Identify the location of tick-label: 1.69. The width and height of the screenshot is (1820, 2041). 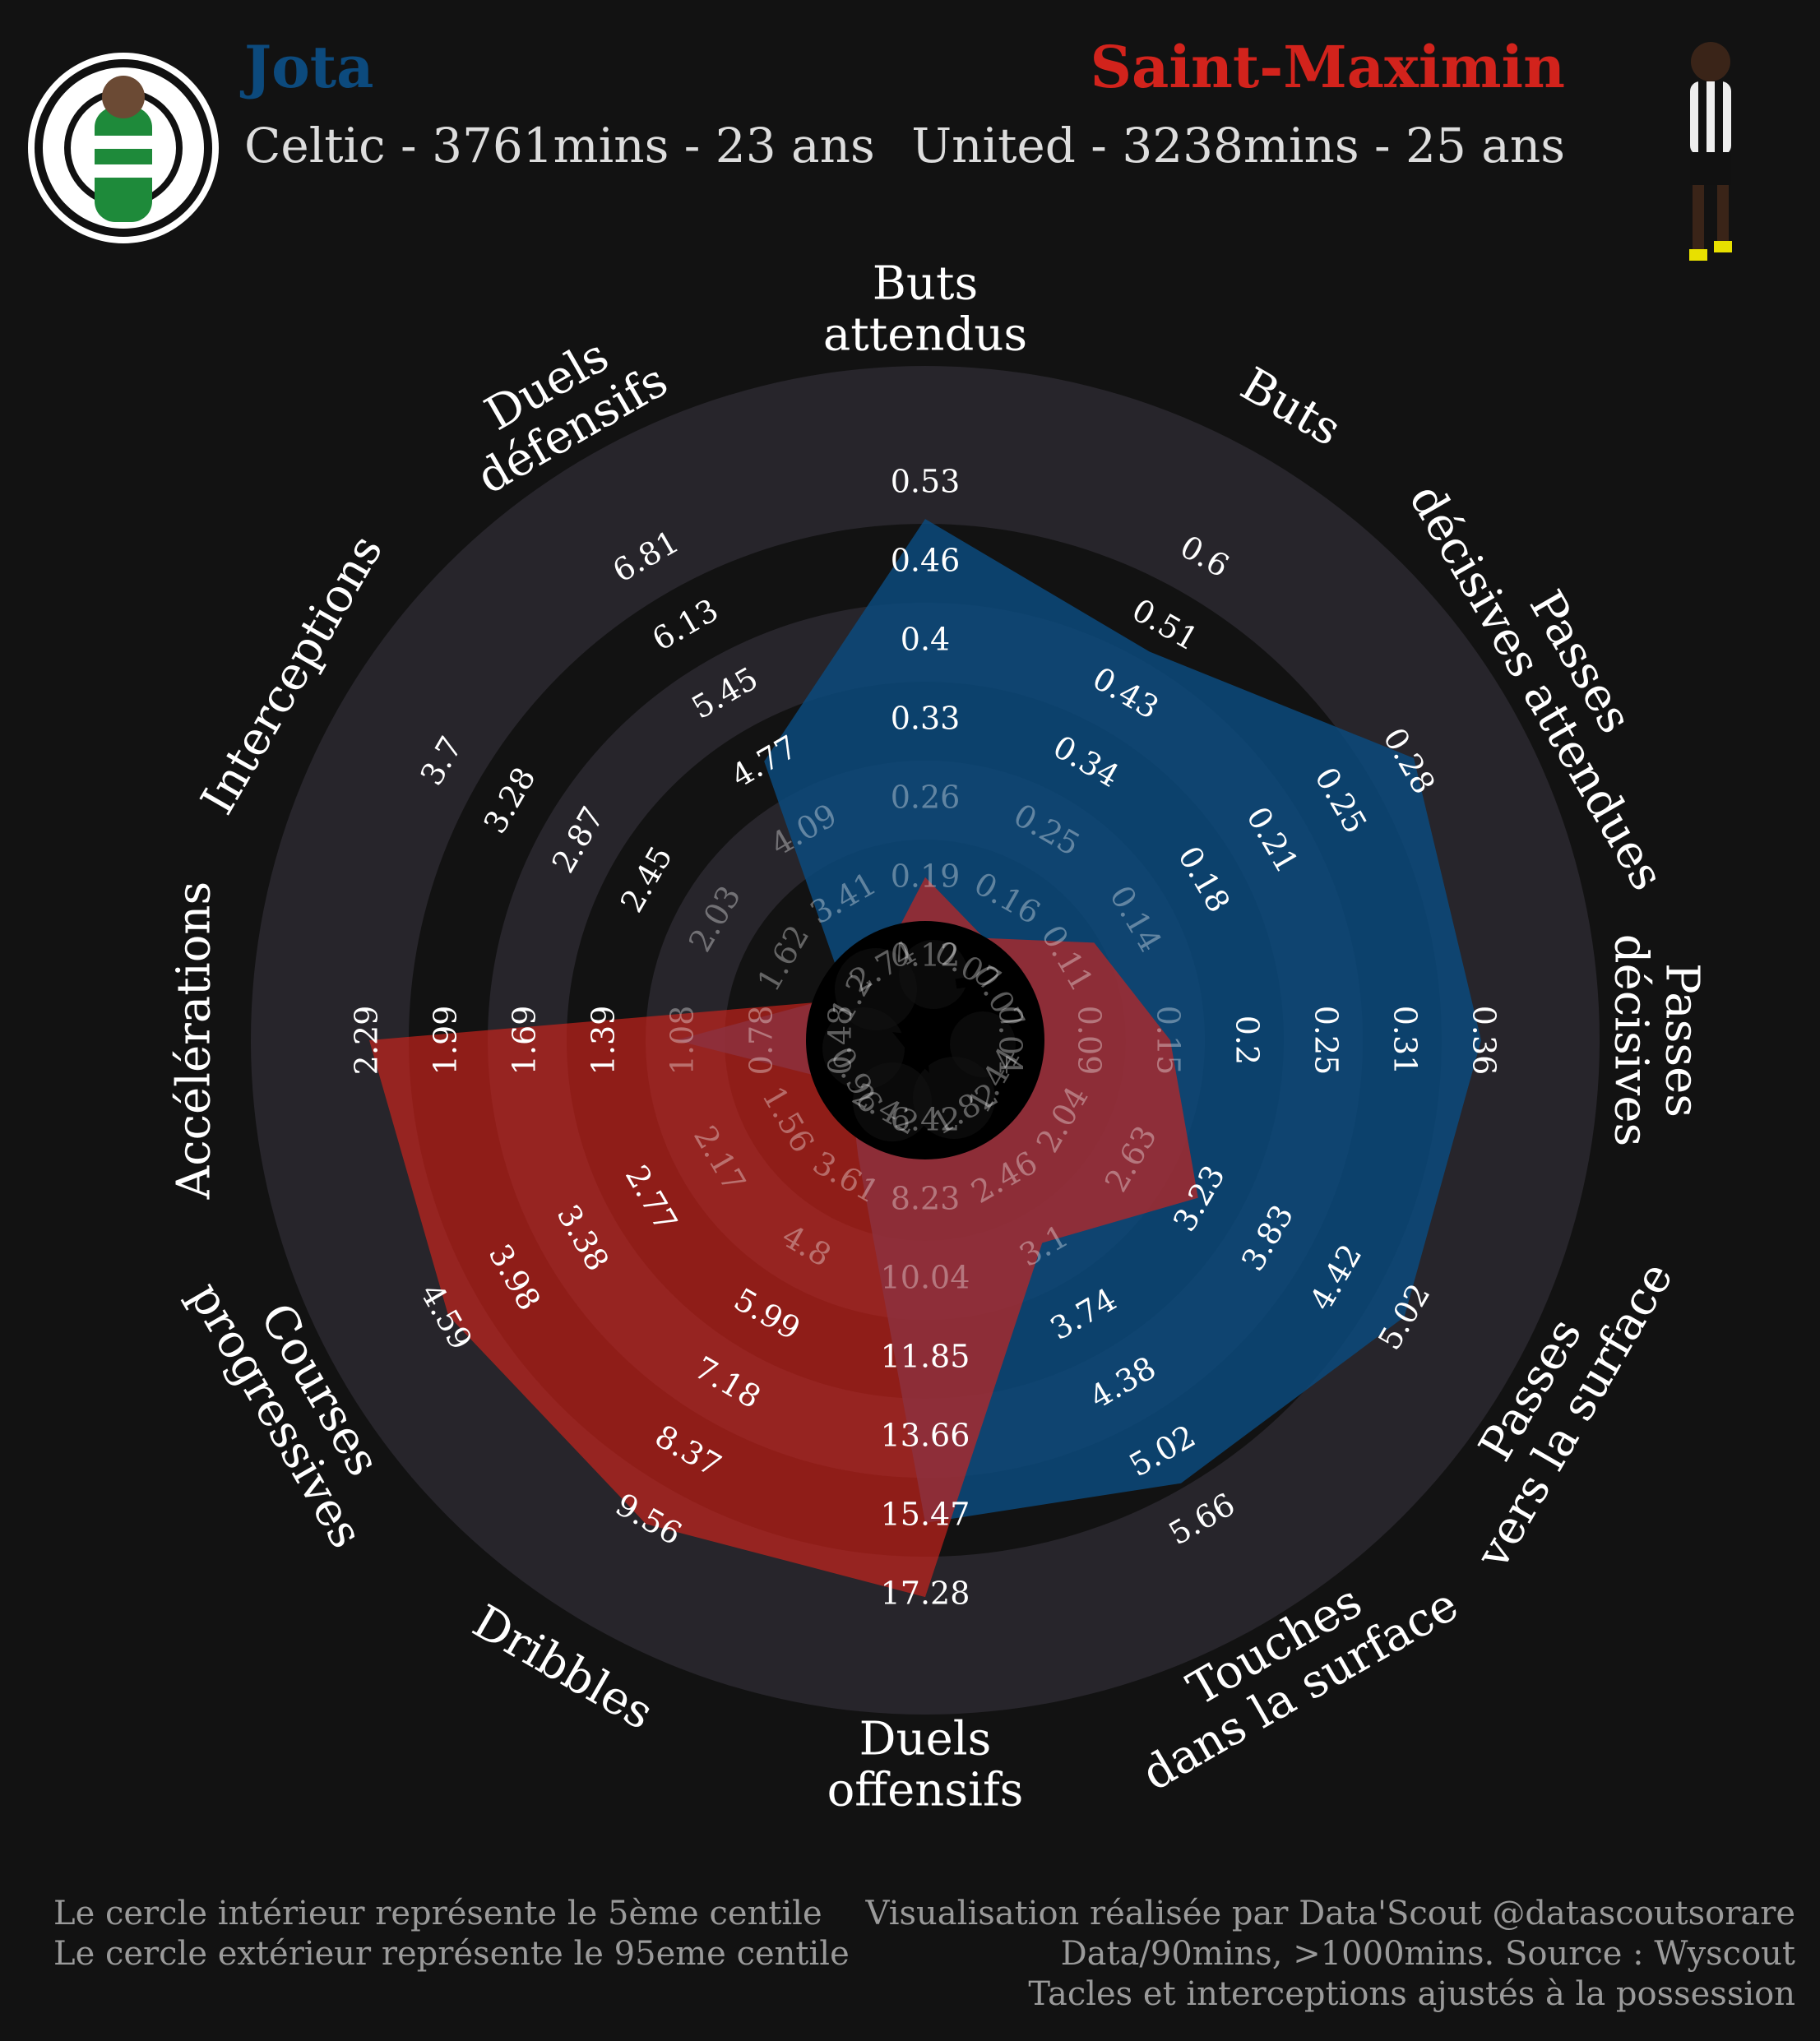
(525, 1041).